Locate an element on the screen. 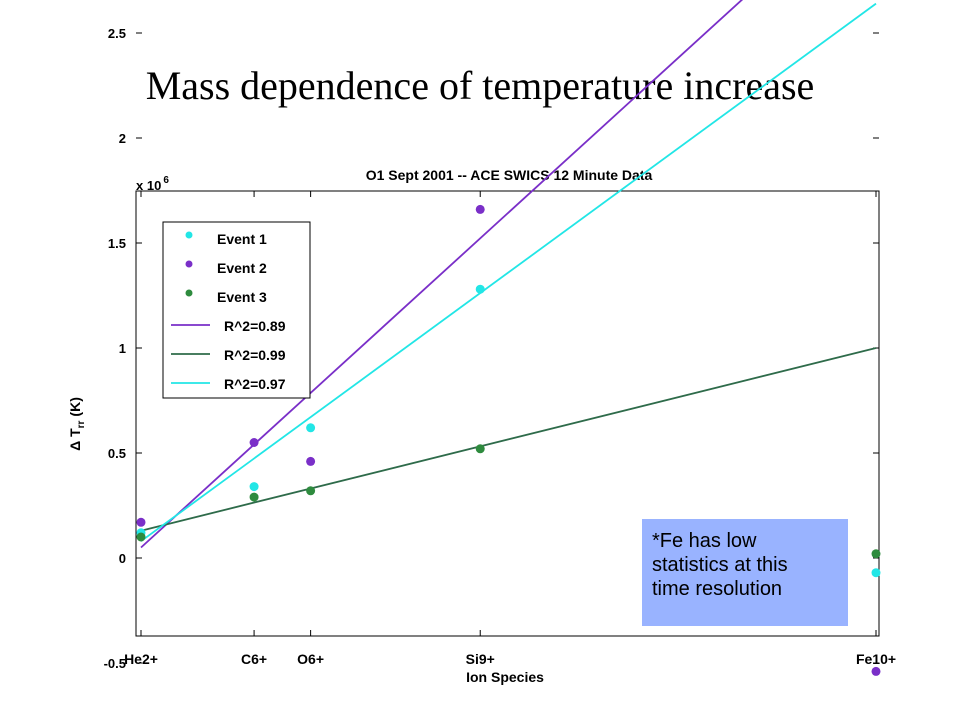 Image resolution: width=960 pixels, height=720 pixels. y-multiplier-exp: 6 is located at coordinates (166, 180).